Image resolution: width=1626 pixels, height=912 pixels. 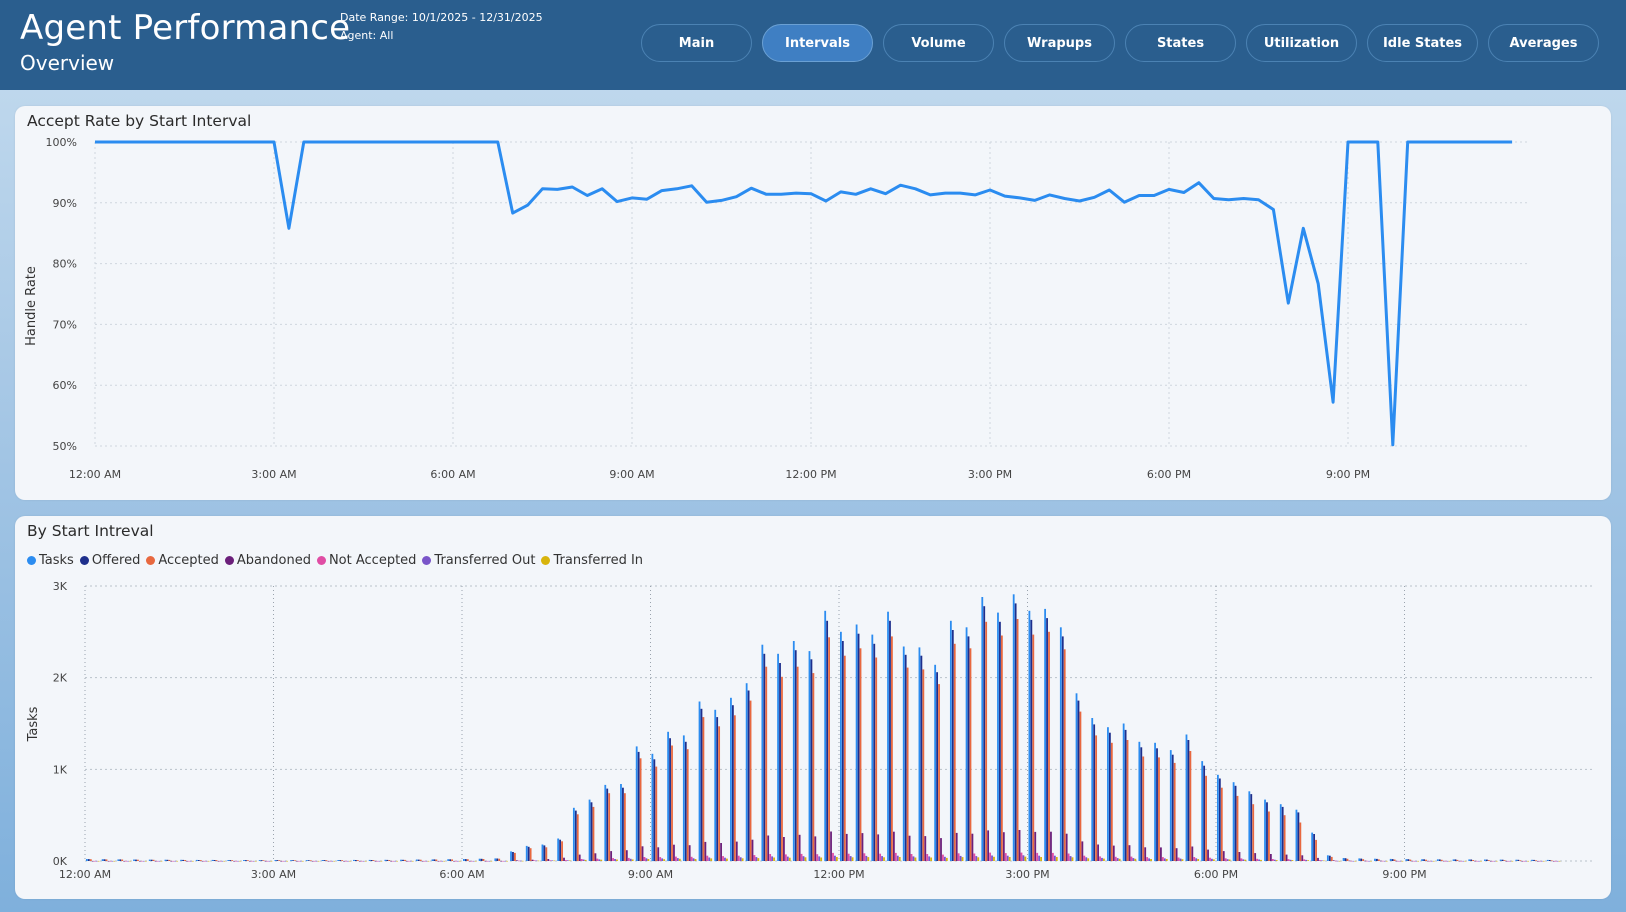 I want to click on nav-button-wrapups: Wrapups, so click(x=1059, y=43).